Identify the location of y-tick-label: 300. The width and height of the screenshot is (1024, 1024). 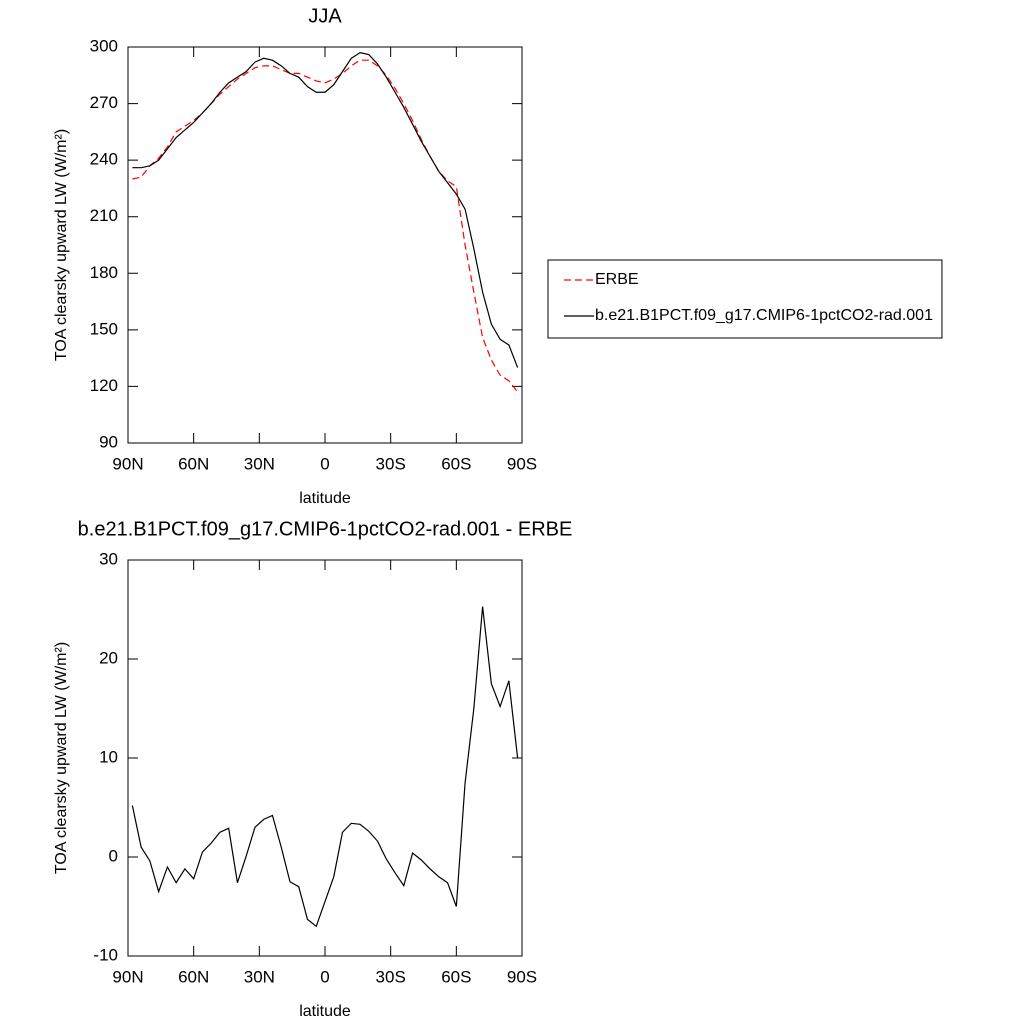
(104, 45).